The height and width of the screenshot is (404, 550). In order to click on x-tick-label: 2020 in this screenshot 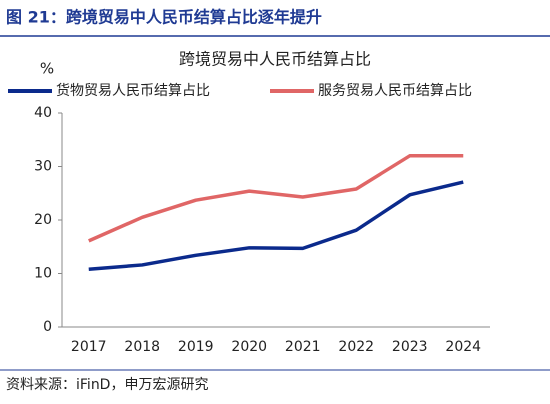, I will do `click(249, 347)`.